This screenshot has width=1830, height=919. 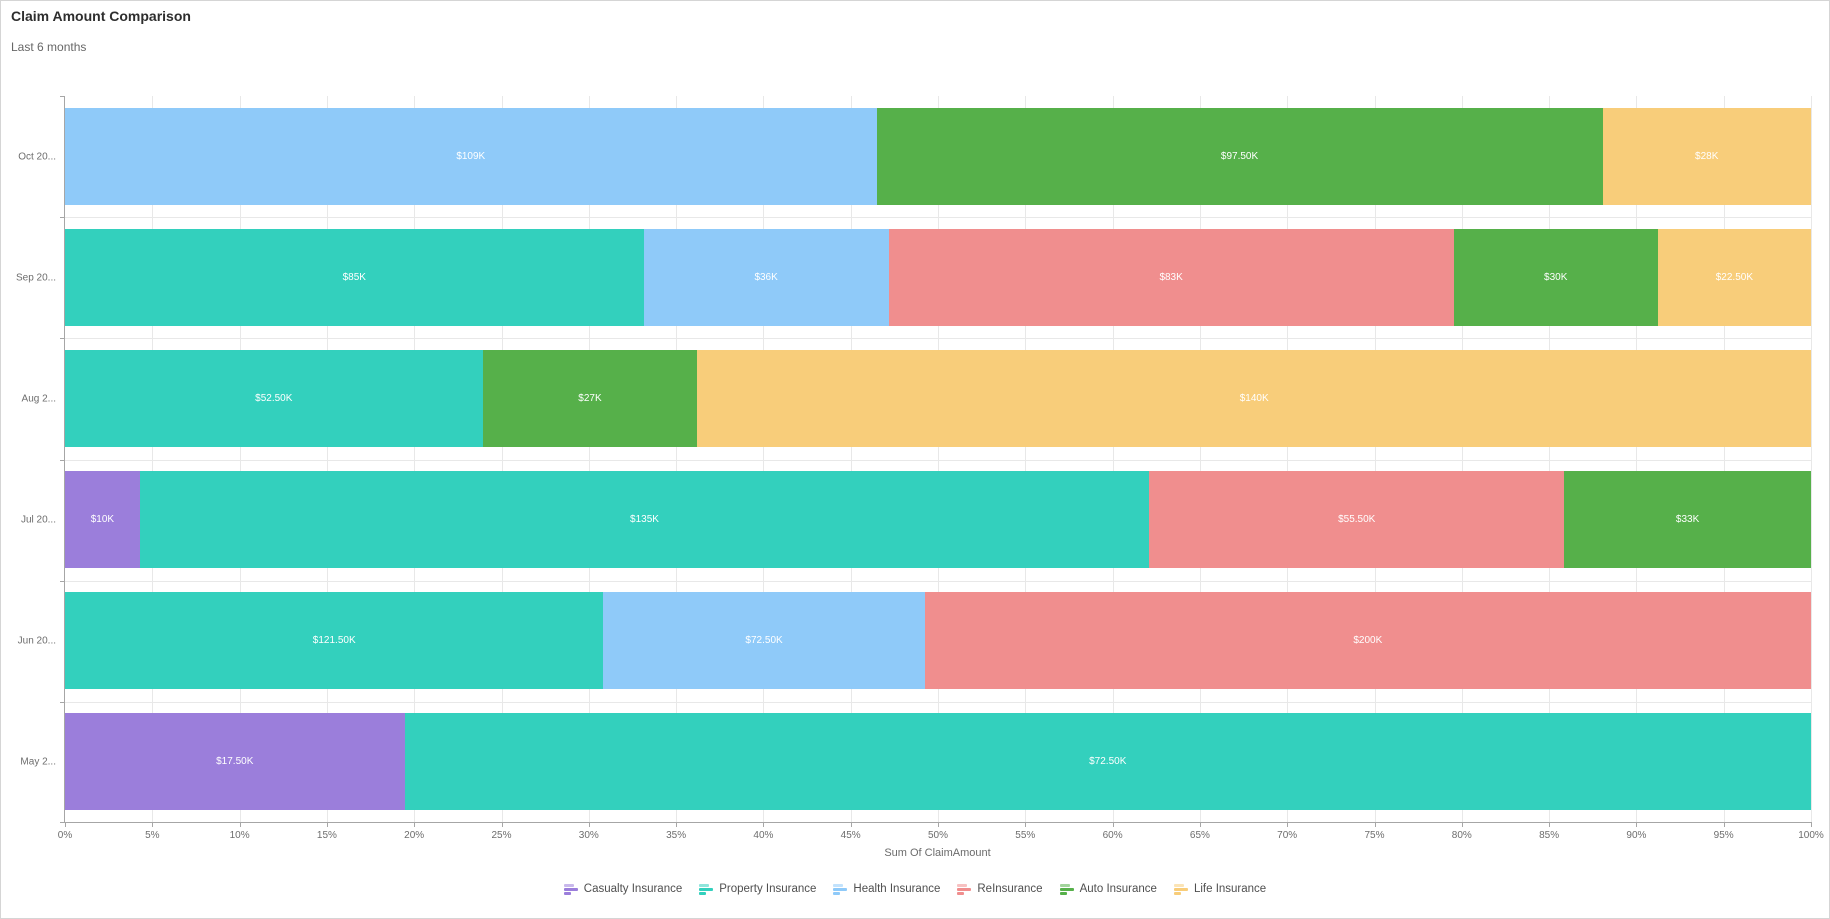 I want to click on bar-segment-property-insurance: $121.50K, so click(x=334, y=640).